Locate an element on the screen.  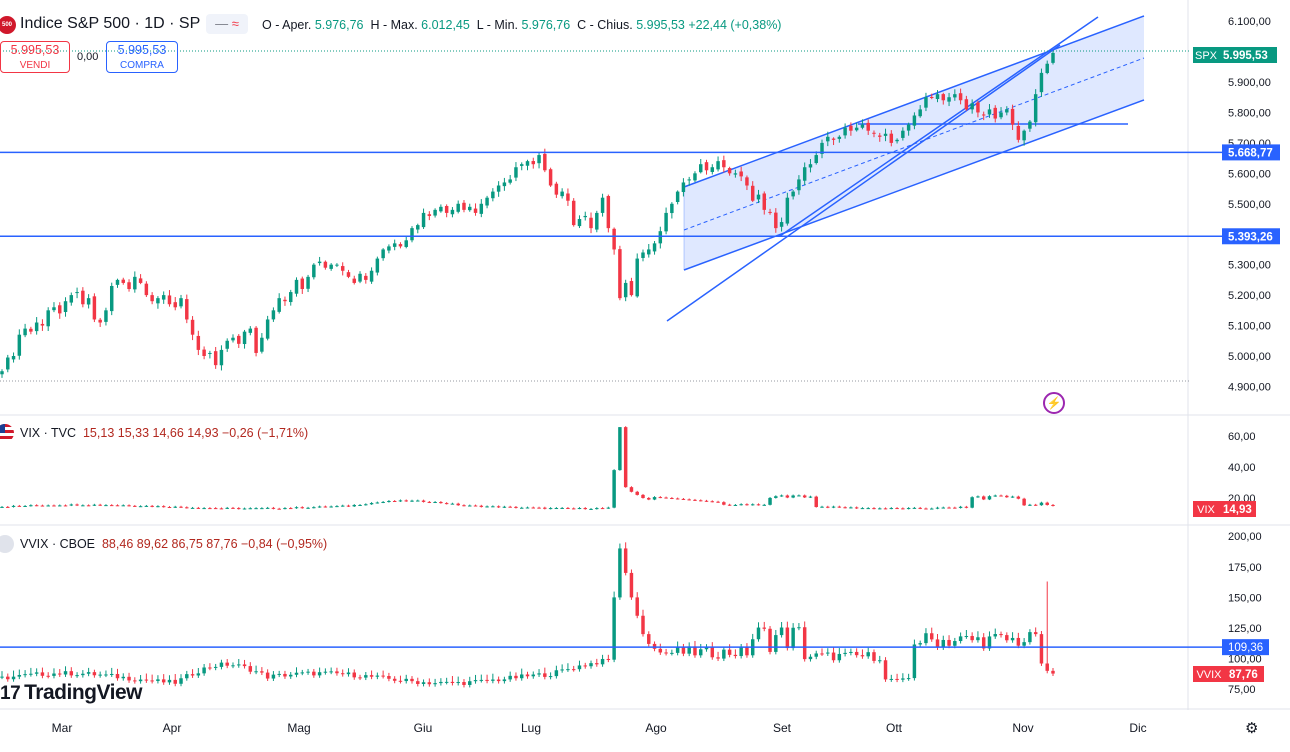
open-label: O - Aper. is located at coordinates (287, 25).